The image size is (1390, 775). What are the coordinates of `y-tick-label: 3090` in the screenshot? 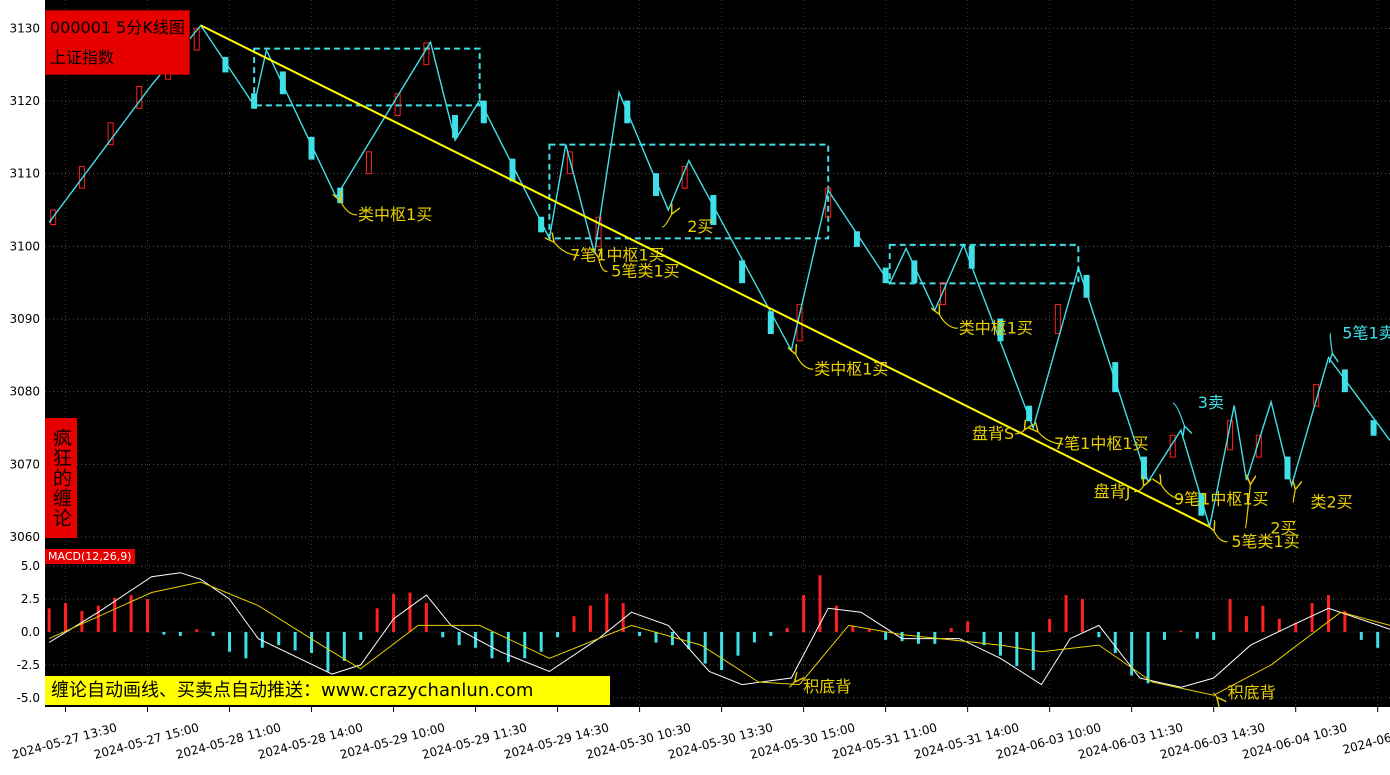 It's located at (24, 319).